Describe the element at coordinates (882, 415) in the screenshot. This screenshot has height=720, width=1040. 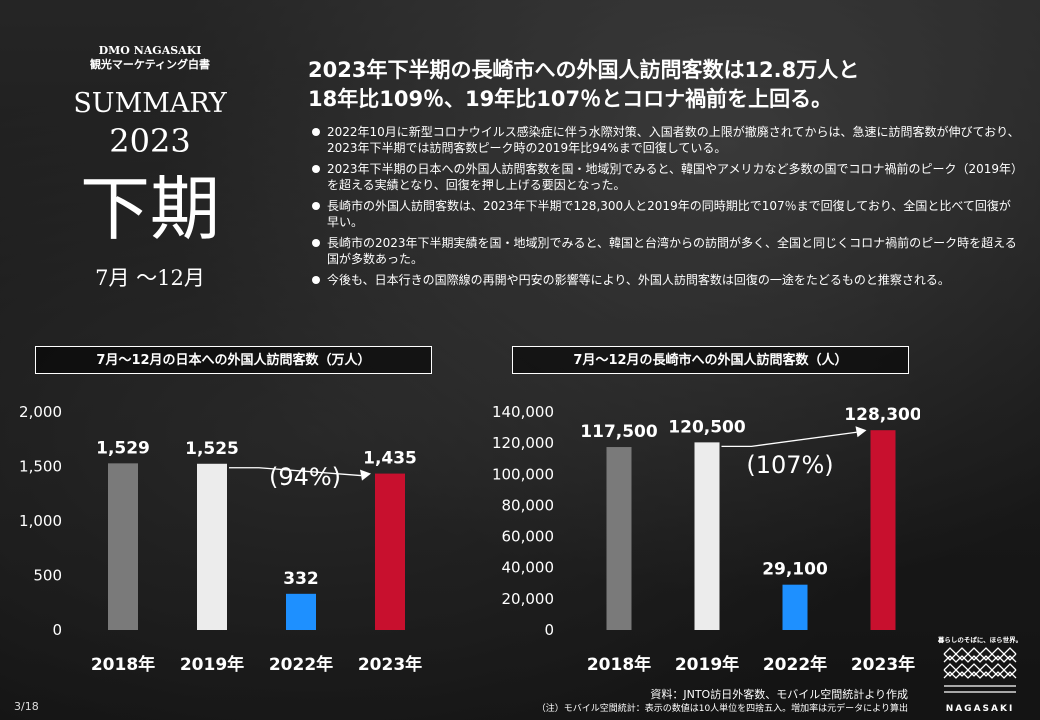
I see `data-label: 128,300` at that location.